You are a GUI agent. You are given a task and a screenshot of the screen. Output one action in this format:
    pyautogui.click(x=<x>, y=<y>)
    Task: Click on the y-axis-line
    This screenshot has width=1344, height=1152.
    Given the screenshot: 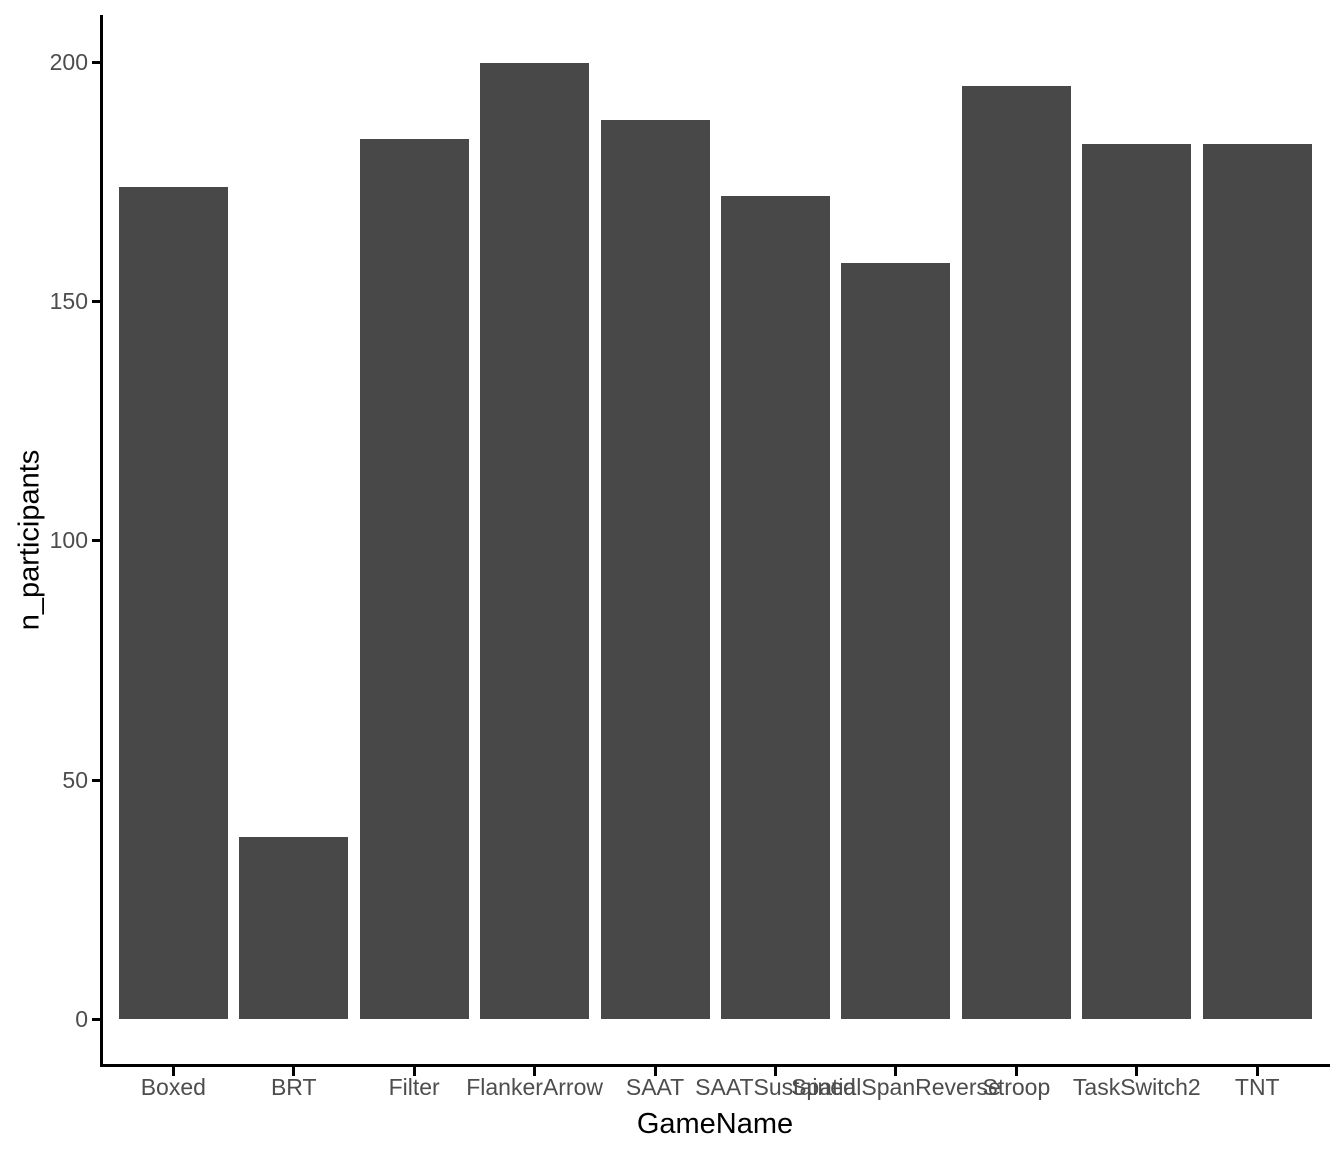 What is the action you would take?
    pyautogui.click(x=101, y=541)
    